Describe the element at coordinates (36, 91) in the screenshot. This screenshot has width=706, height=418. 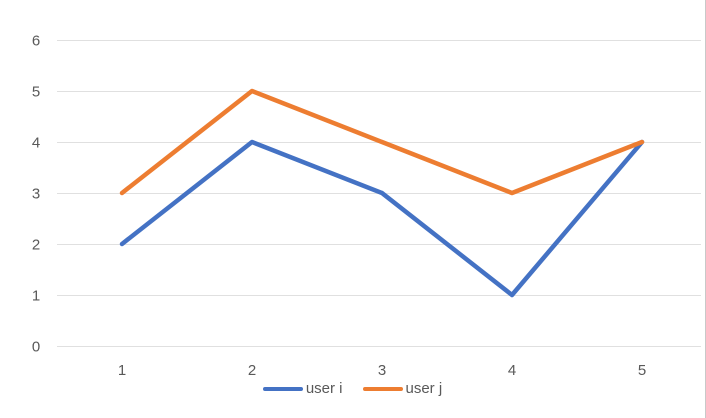
I see `y-tick-label: 5` at that location.